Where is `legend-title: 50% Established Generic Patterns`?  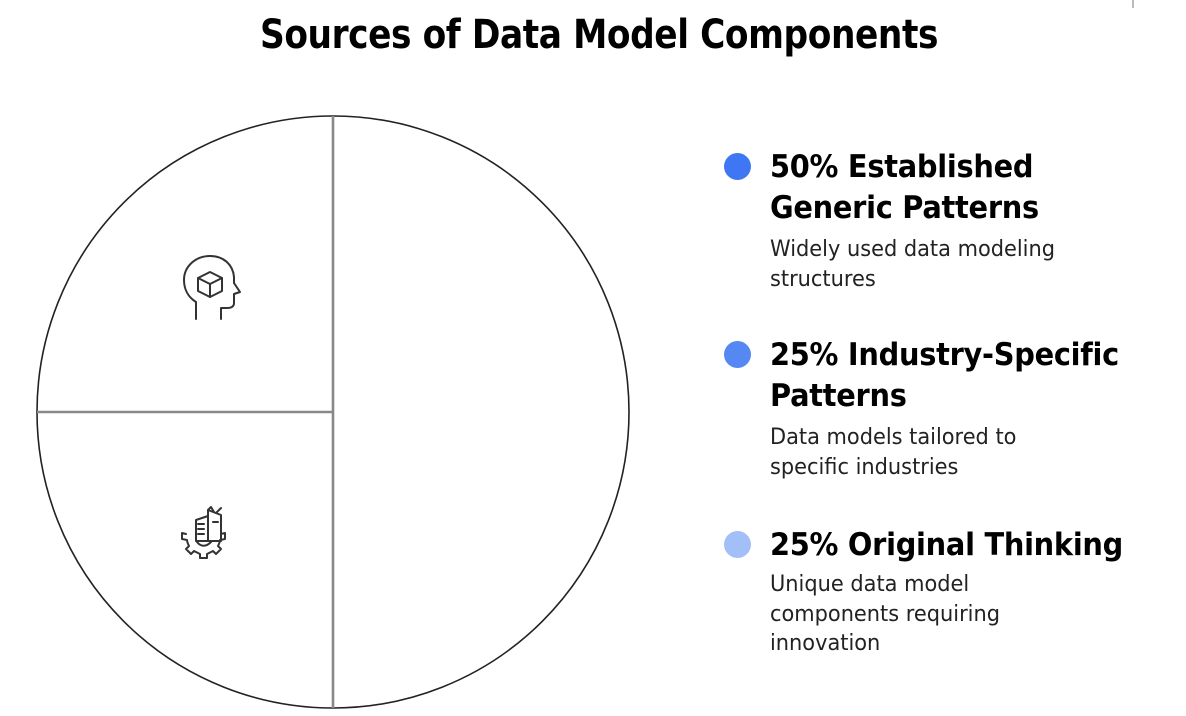
legend-title: 50% Established Generic Patterns is located at coordinates (904, 188).